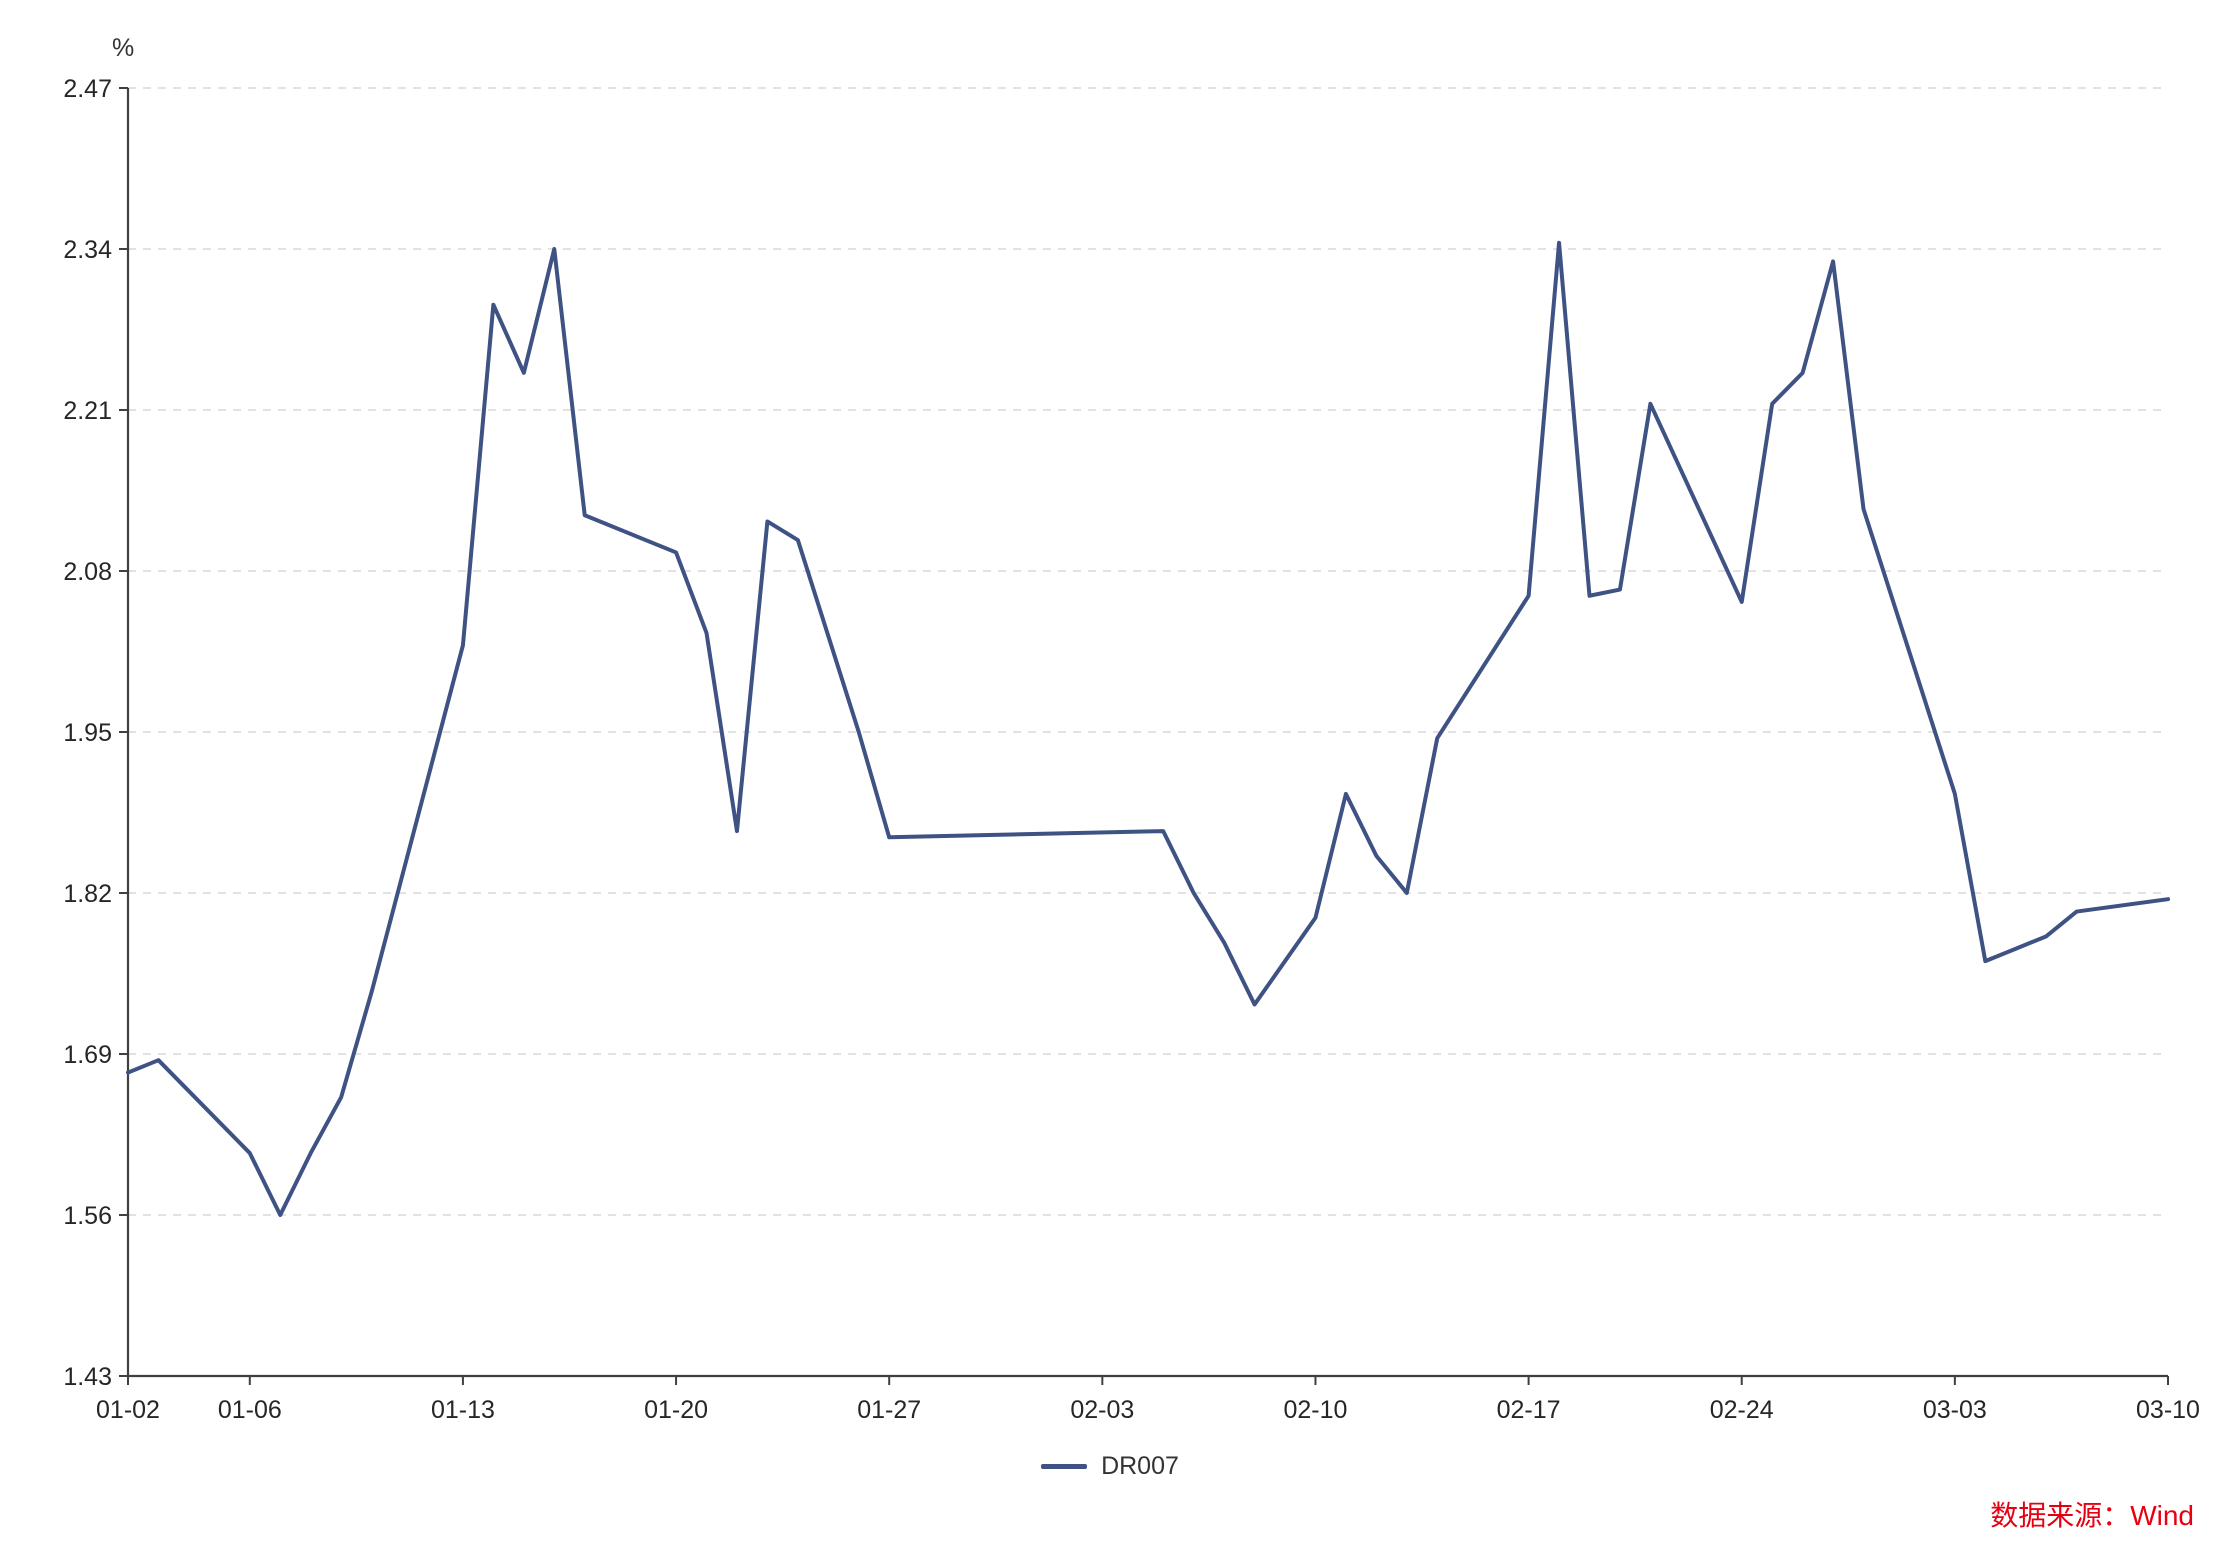 The height and width of the screenshot is (1546, 2220). What do you see at coordinates (1315, 1410) in the screenshot?
I see `x-tick-label: 02-10` at bounding box center [1315, 1410].